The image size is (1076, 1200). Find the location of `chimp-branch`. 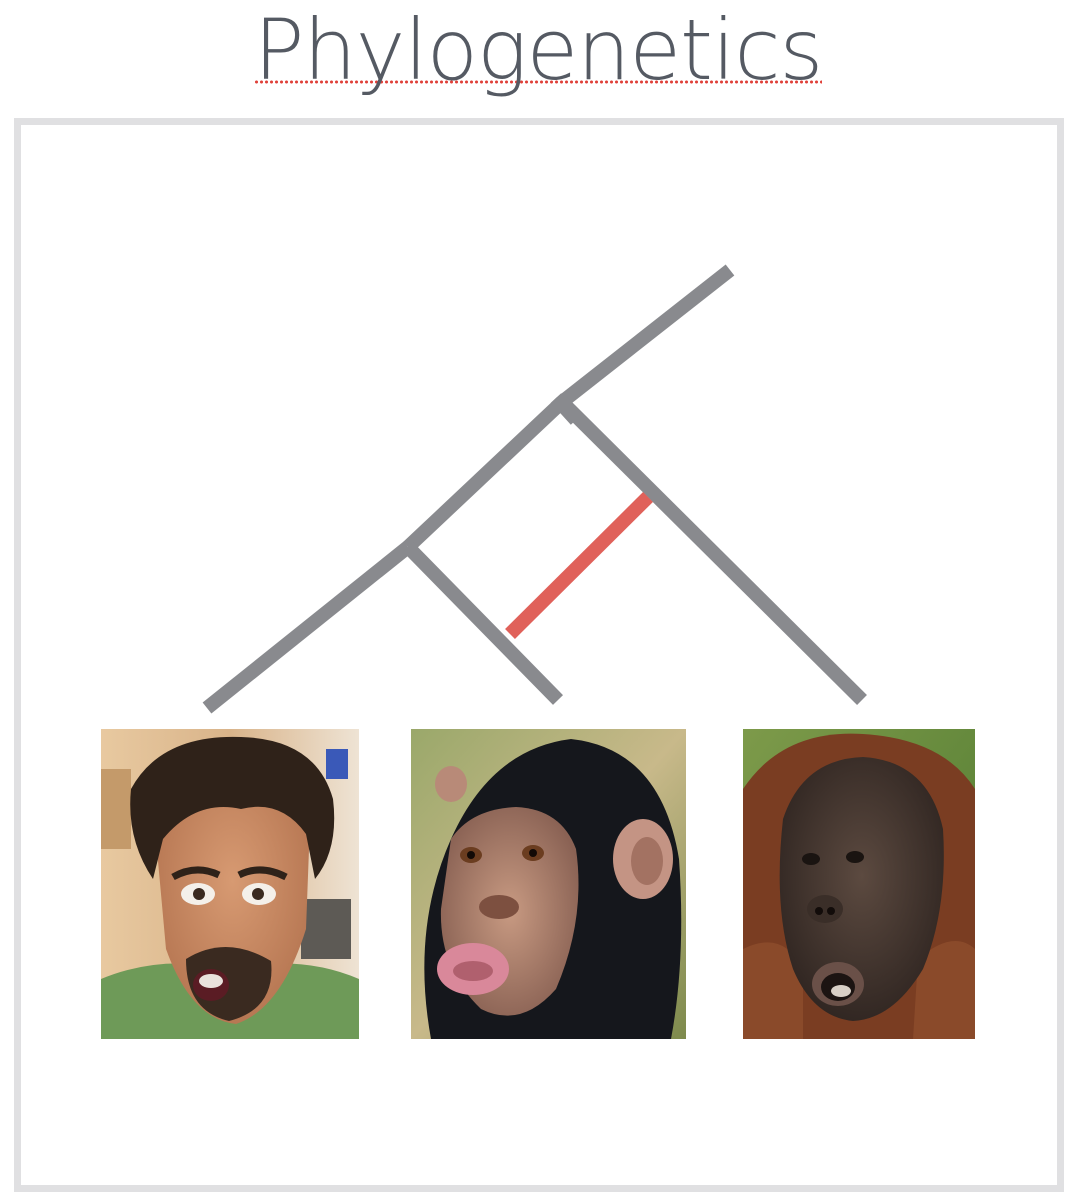

chimp-branch is located at coordinates (483, 623).